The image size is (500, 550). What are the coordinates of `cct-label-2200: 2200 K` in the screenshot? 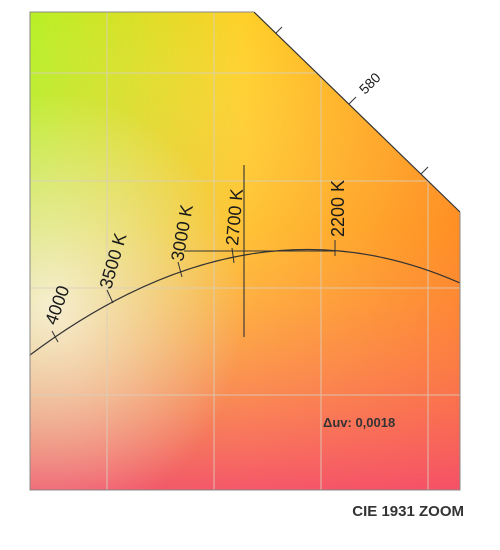 It's located at (338, 208).